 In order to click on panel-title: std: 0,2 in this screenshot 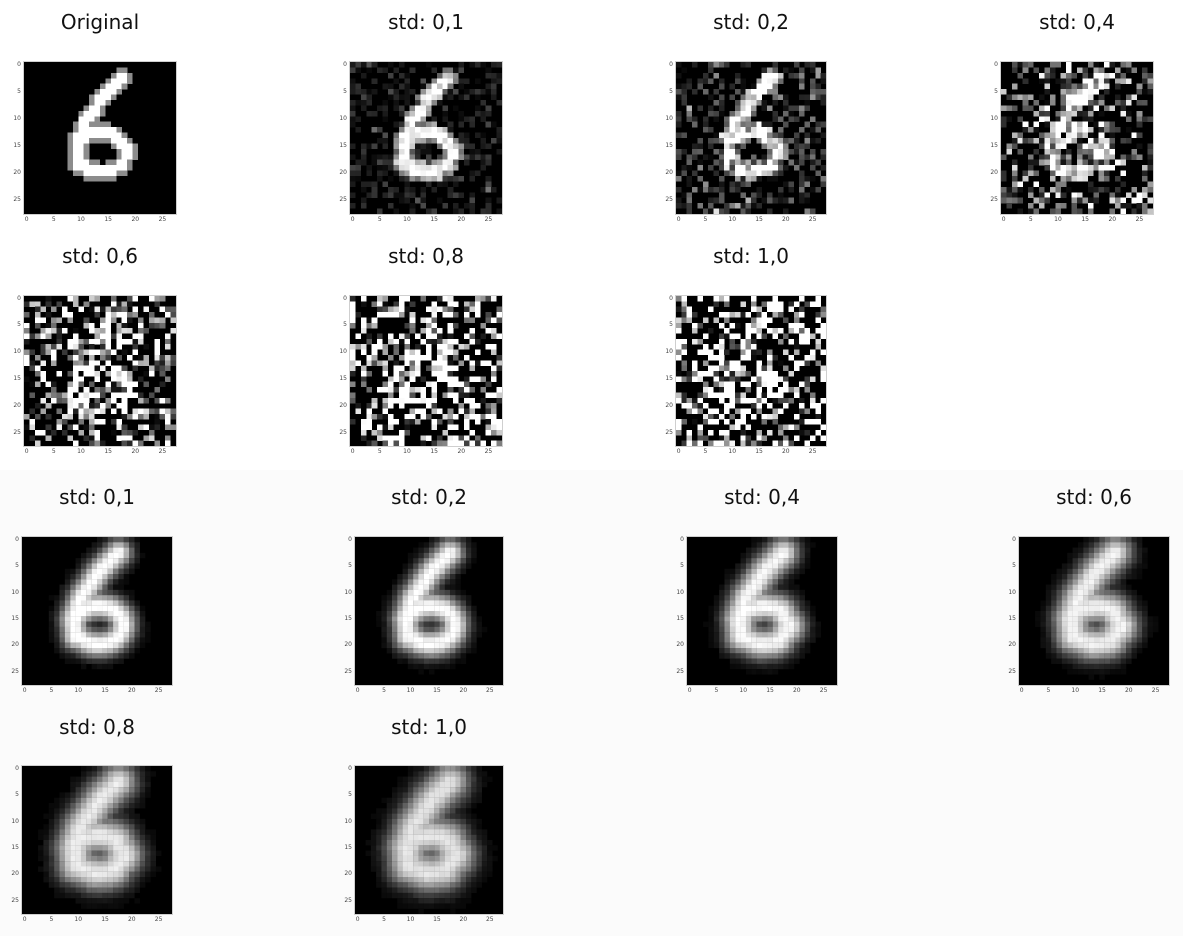, I will do `click(751, 22)`.